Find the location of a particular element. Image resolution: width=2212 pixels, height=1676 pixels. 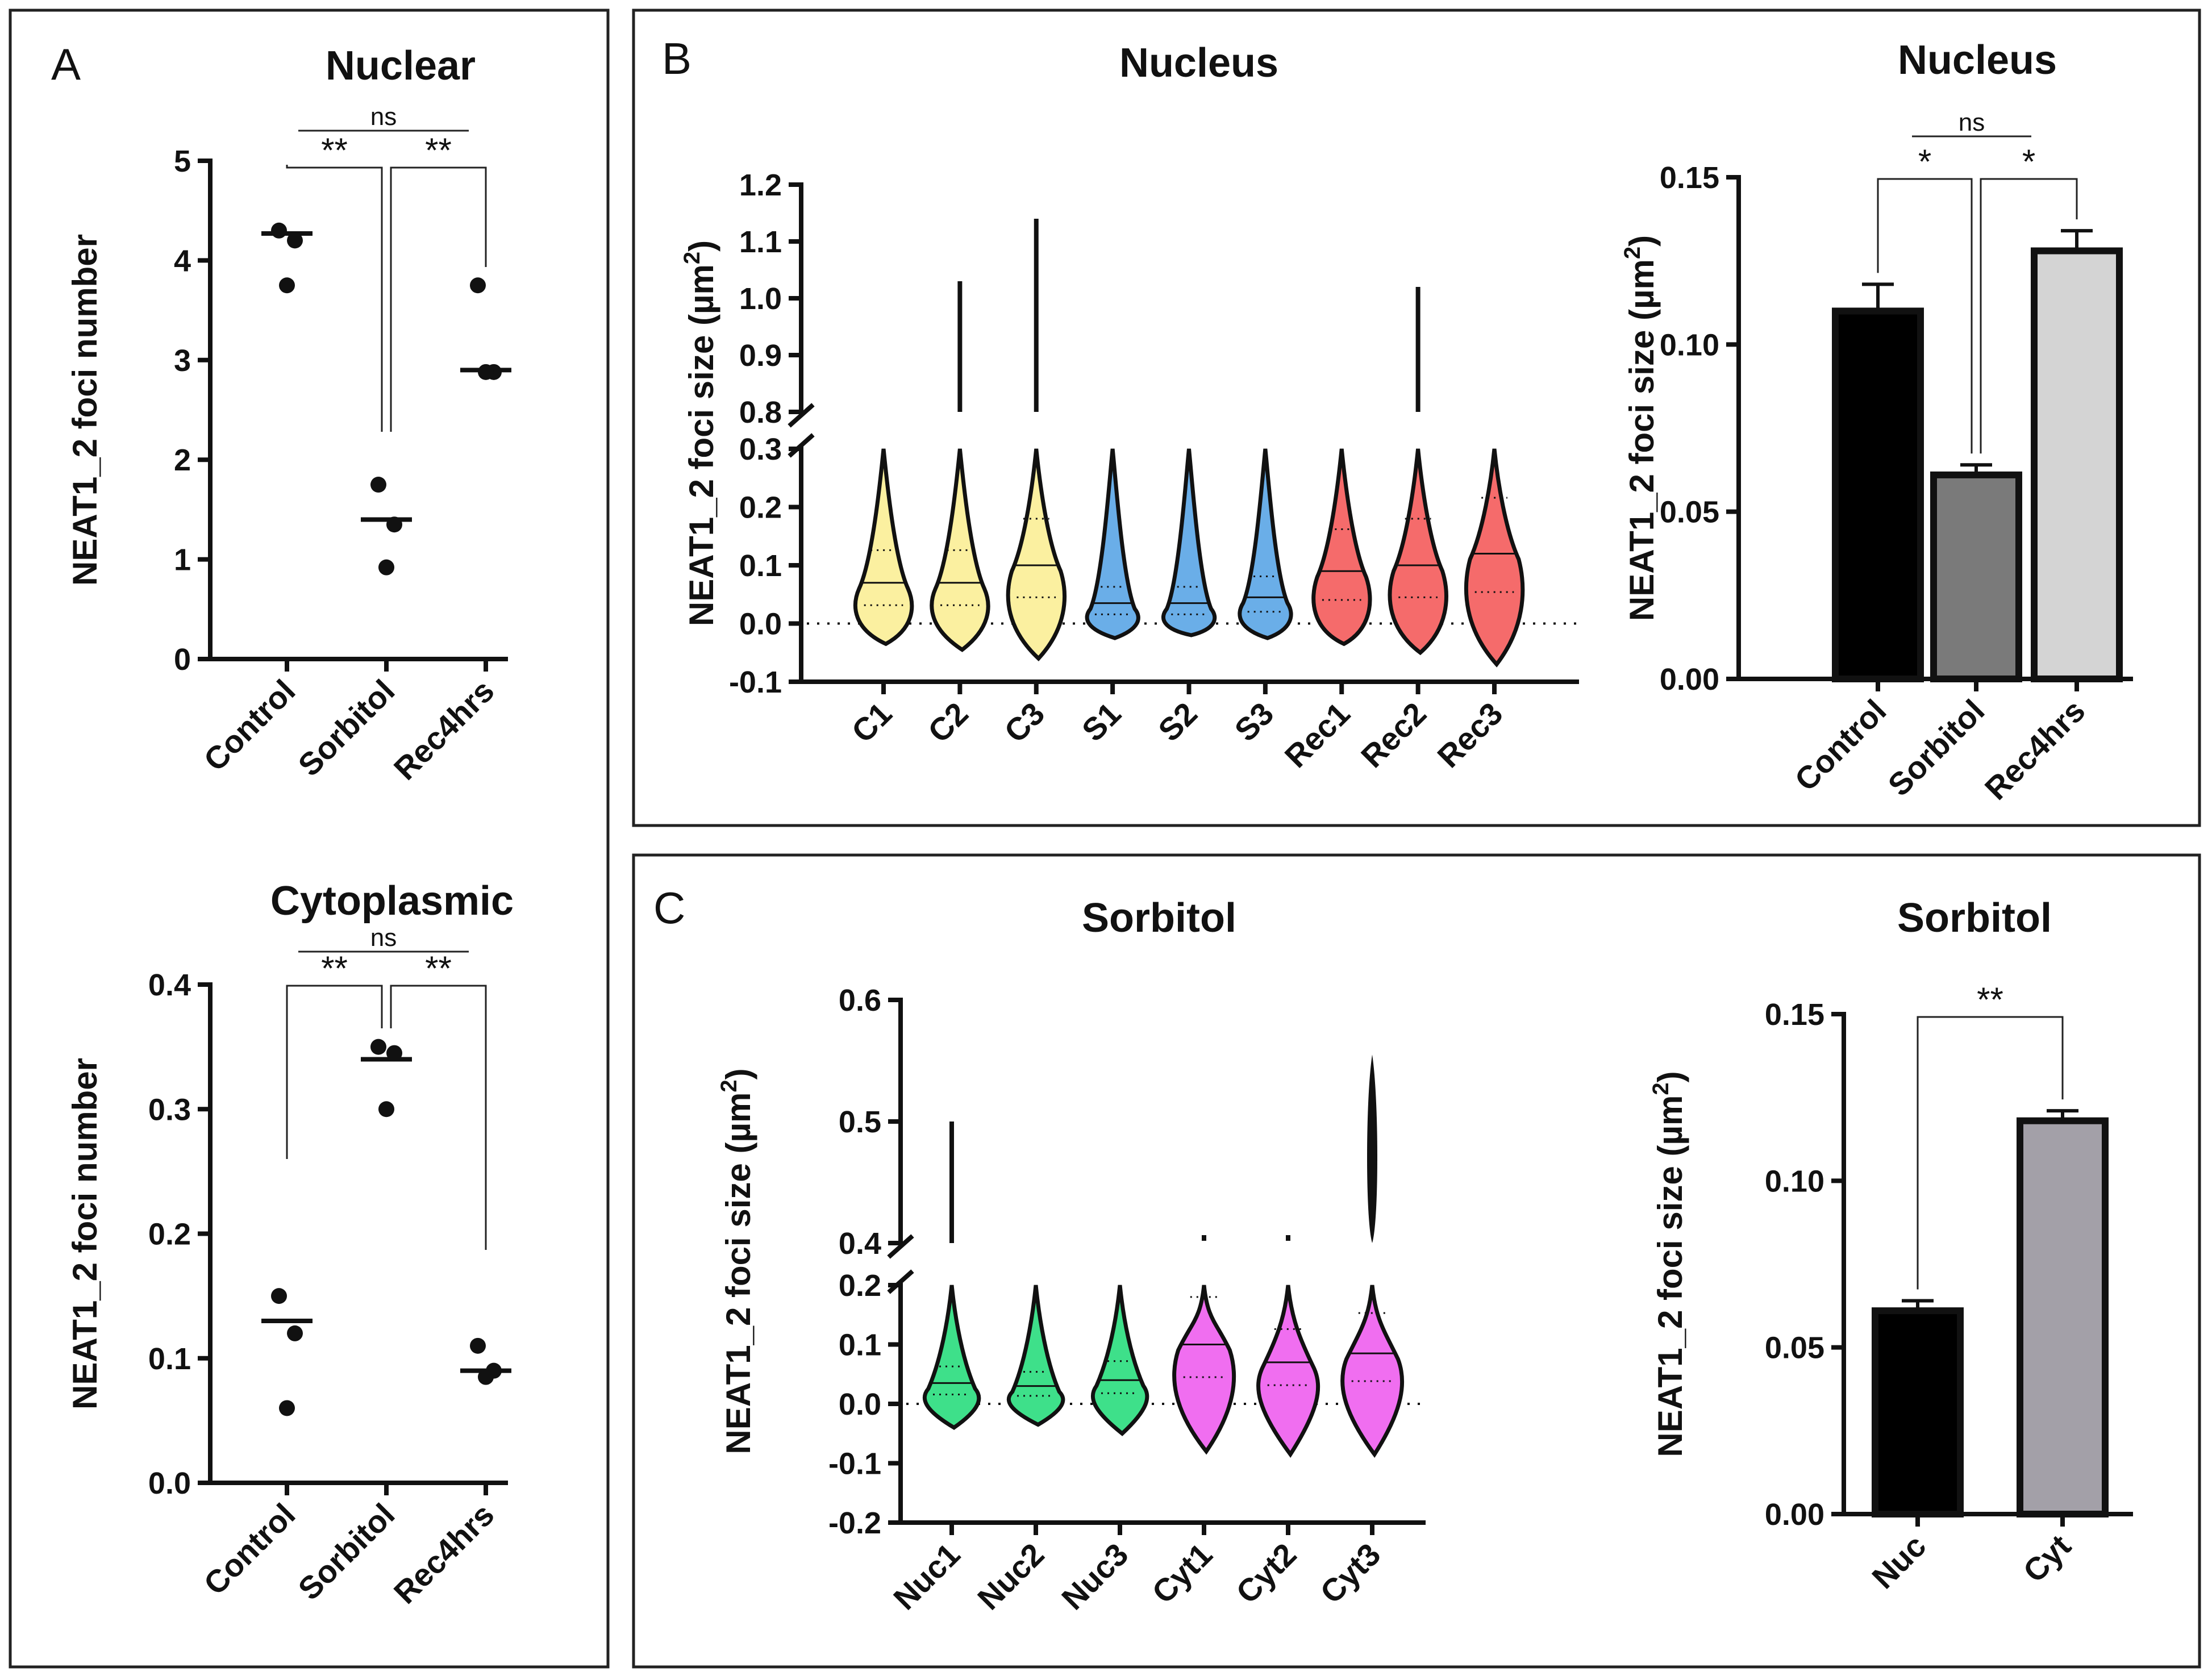

x-tick-label: S3 is located at coordinates (1254, 721).